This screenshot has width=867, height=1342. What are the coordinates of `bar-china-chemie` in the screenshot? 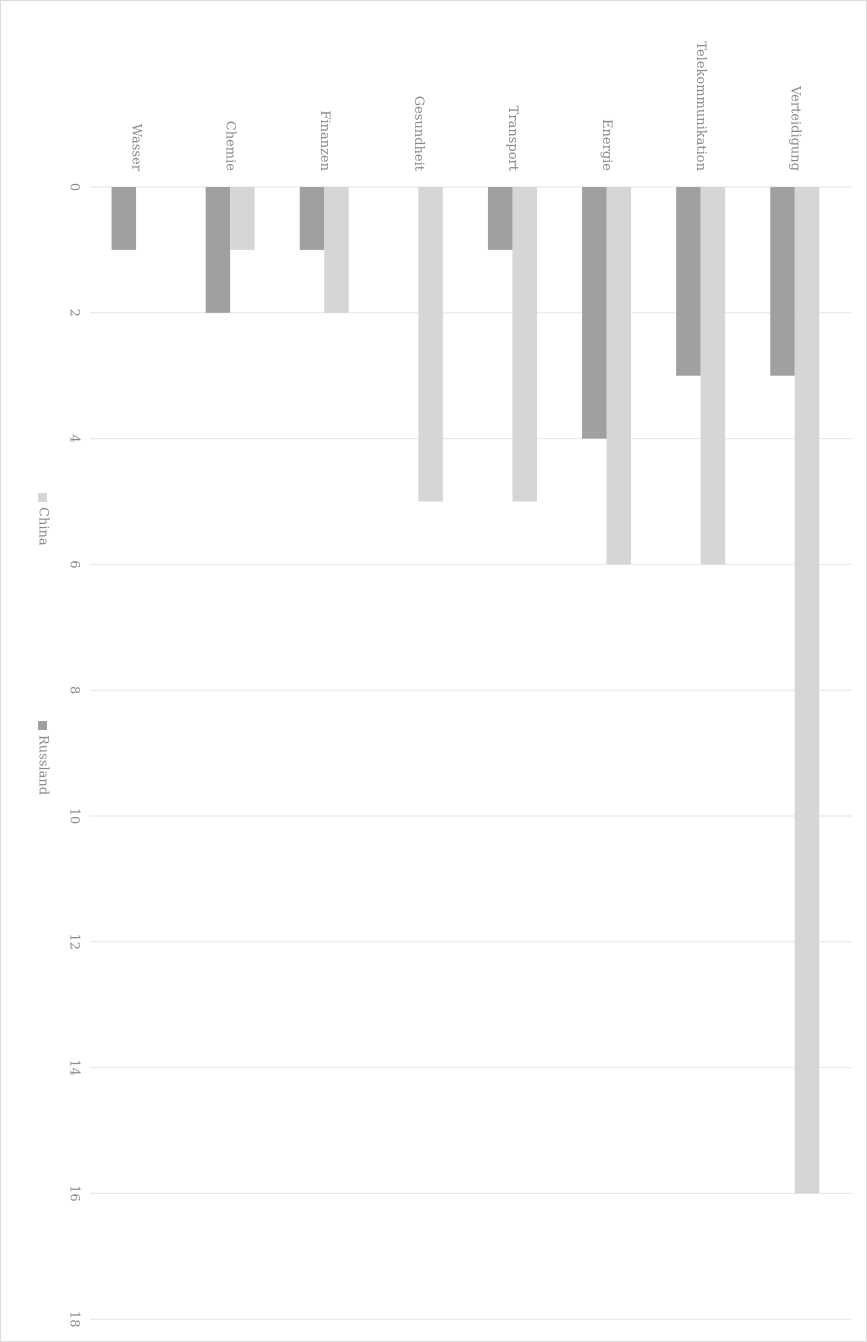 It's located at (242, 218).